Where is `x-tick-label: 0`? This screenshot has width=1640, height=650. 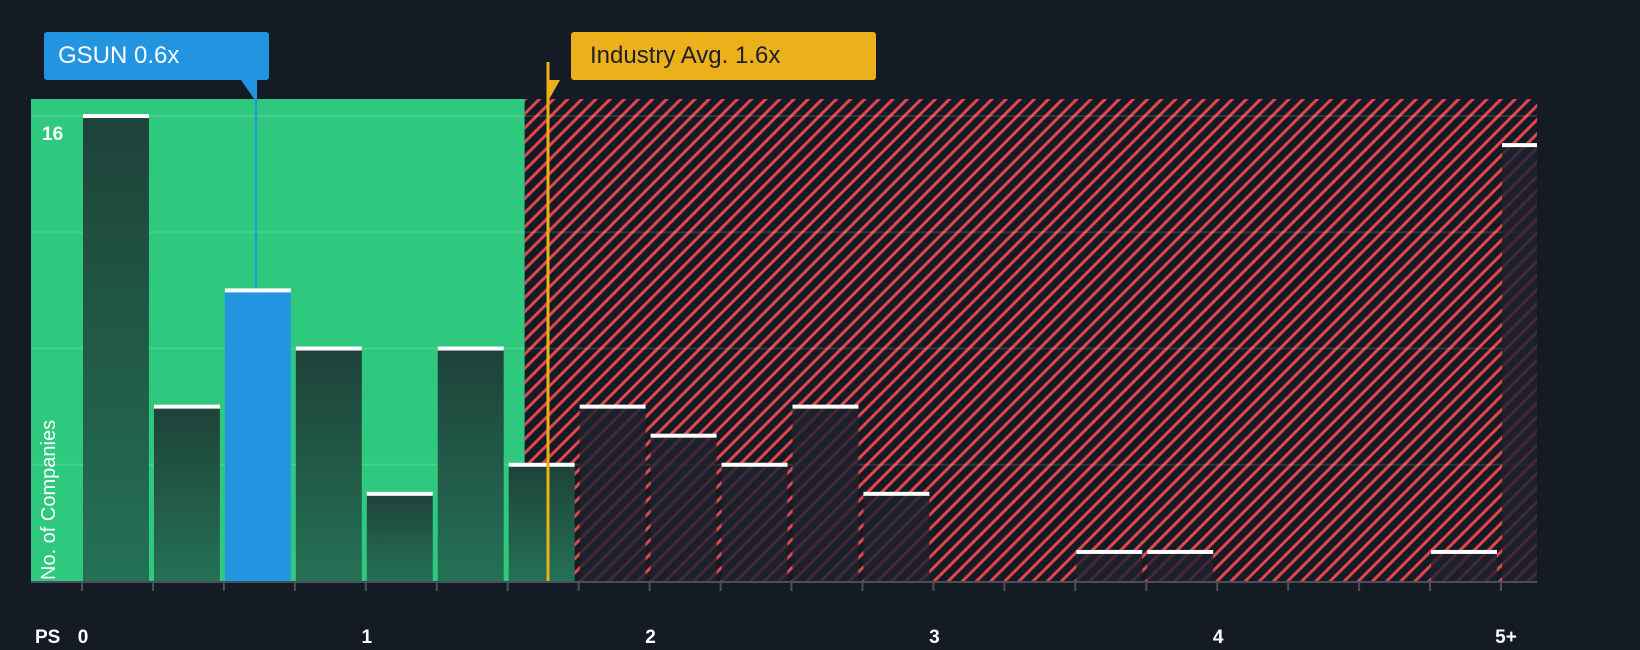
x-tick-label: 0 is located at coordinates (83, 637).